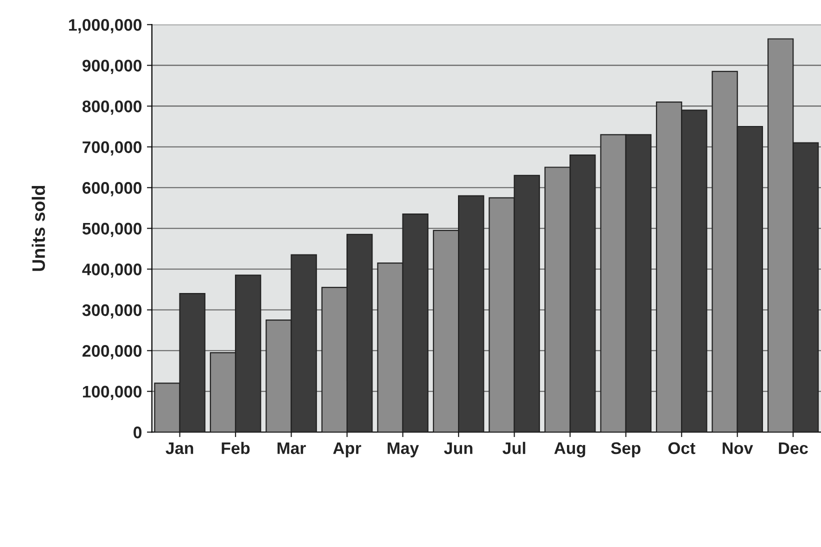  I want to click on x-tick-label: Sep, so click(625, 450).